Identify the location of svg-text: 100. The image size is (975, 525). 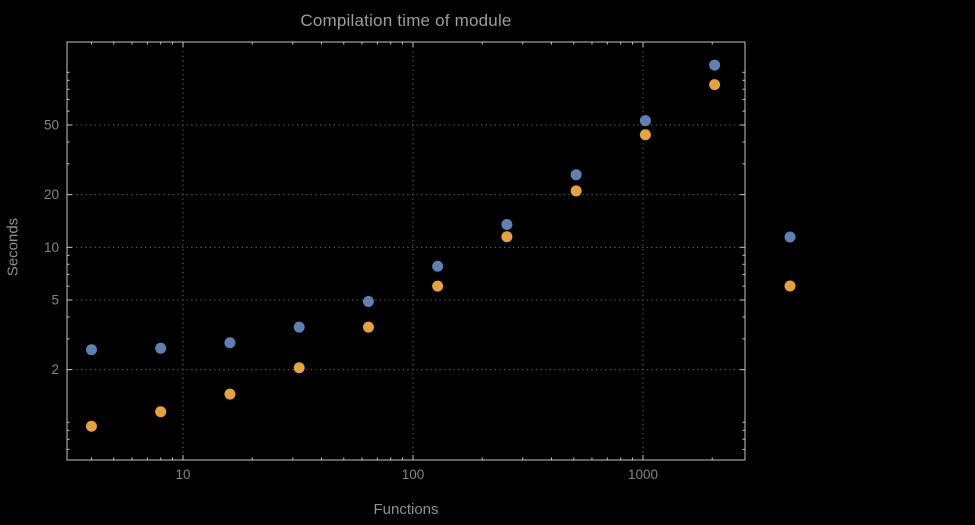
(413, 474).